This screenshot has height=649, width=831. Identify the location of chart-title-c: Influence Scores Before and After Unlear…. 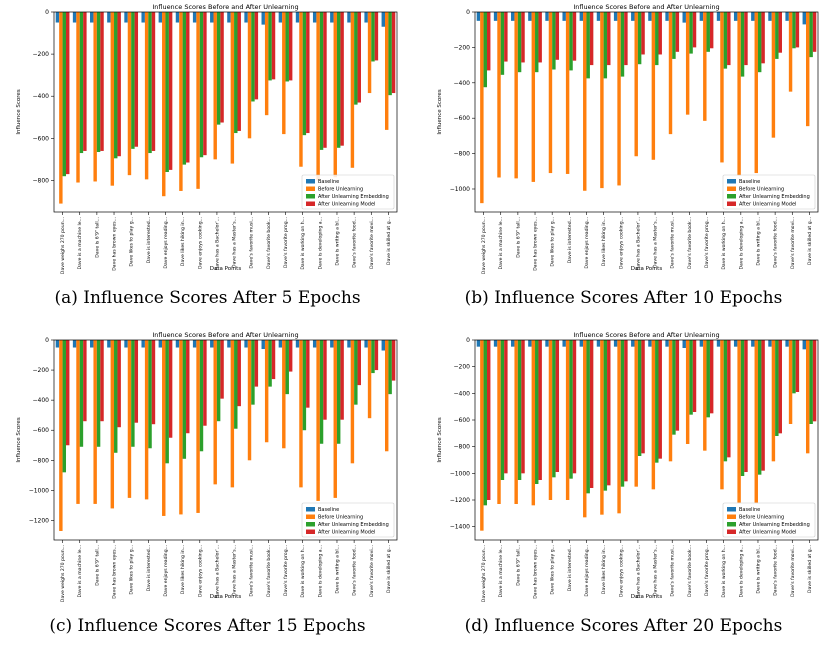
(225, 335).